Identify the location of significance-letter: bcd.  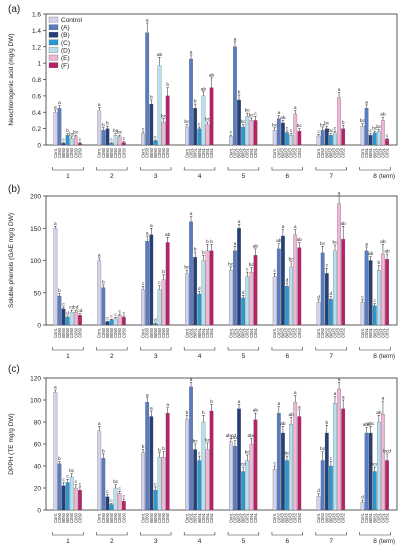
(235, 438).